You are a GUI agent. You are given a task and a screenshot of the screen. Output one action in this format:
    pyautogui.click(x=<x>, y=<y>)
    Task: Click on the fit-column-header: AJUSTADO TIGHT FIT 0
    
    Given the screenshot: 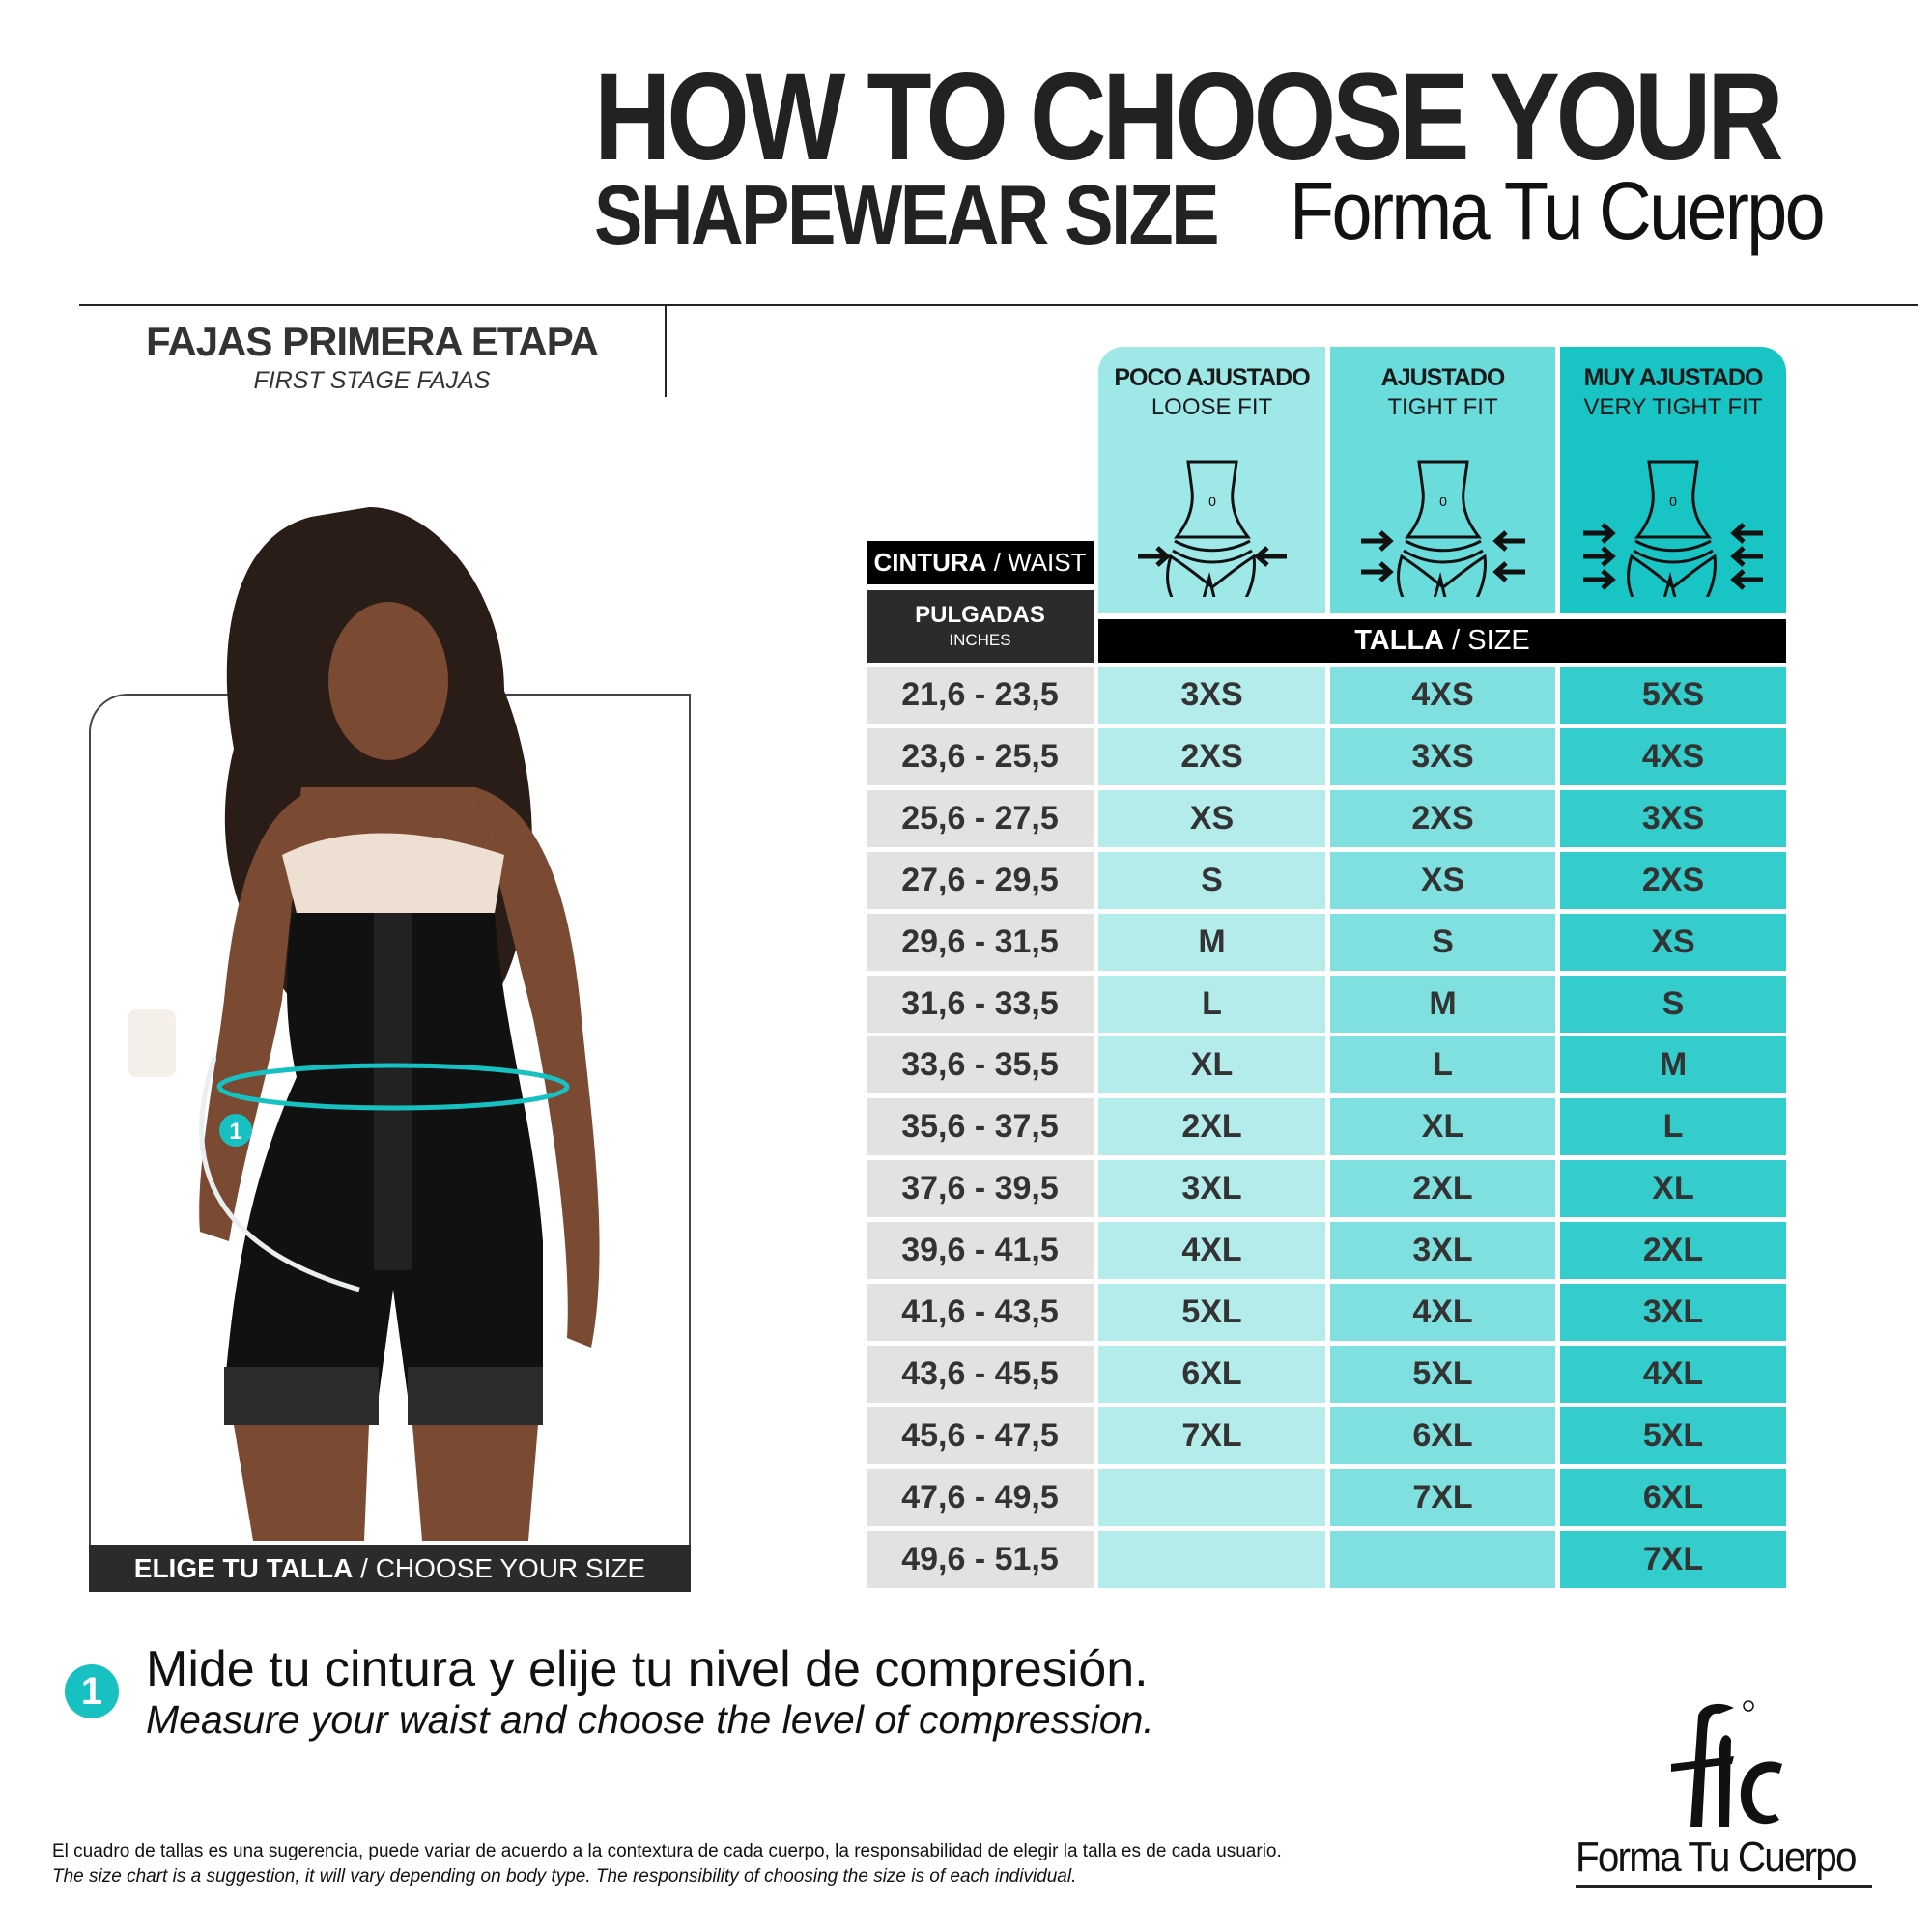 What is the action you would take?
    pyautogui.click(x=1442, y=480)
    